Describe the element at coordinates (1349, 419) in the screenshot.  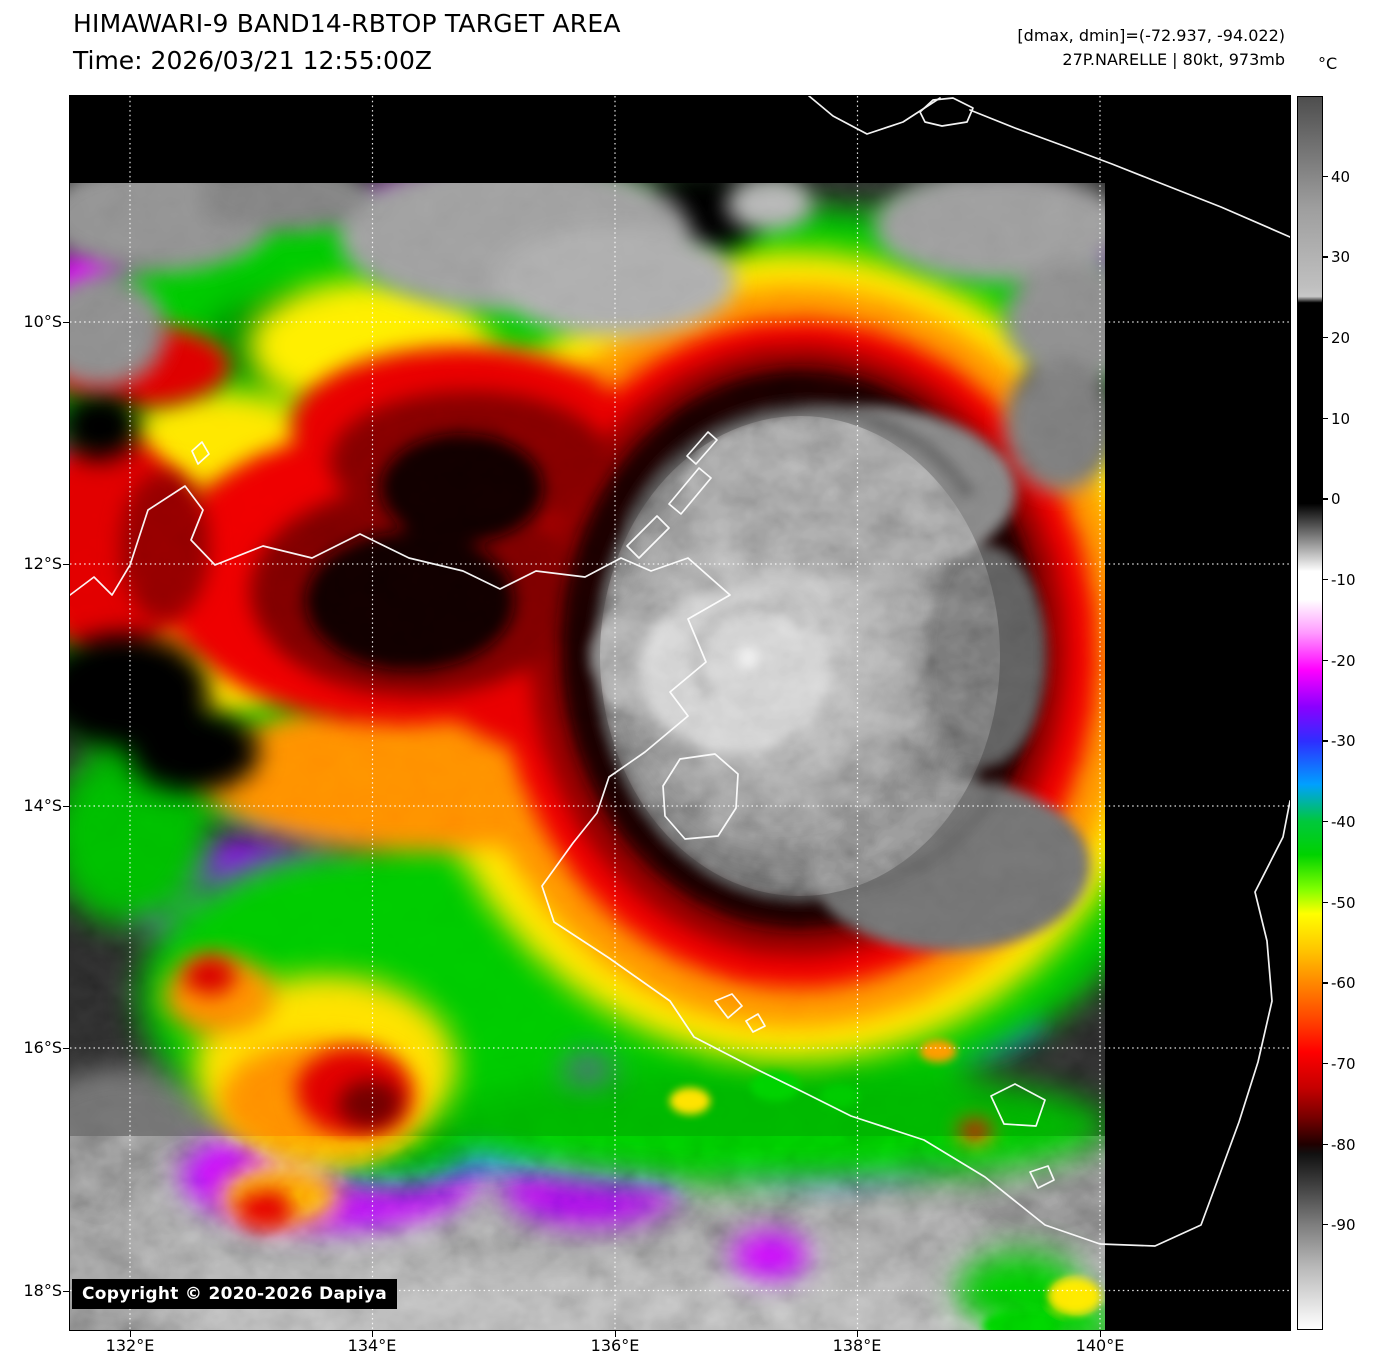
I see `colorbar-tick: 10` at that location.